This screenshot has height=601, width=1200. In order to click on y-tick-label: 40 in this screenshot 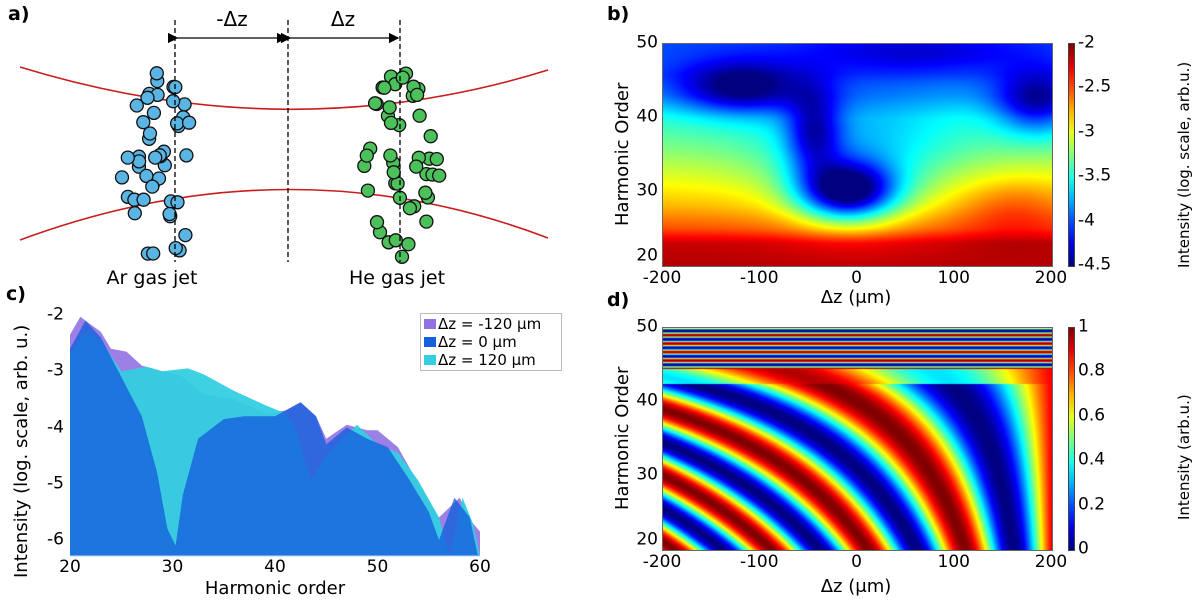, I will do `click(647, 116)`.